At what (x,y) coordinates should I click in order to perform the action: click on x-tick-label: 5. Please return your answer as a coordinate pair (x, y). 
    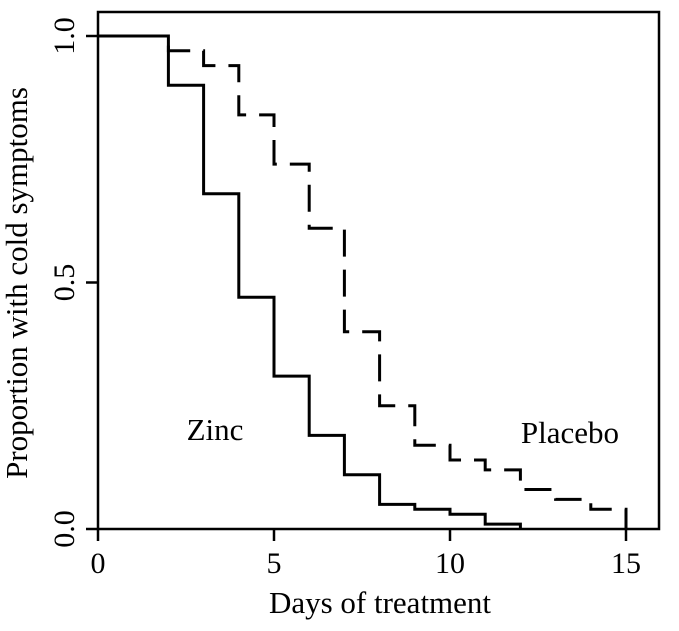
    Looking at the image, I should click on (274, 563).